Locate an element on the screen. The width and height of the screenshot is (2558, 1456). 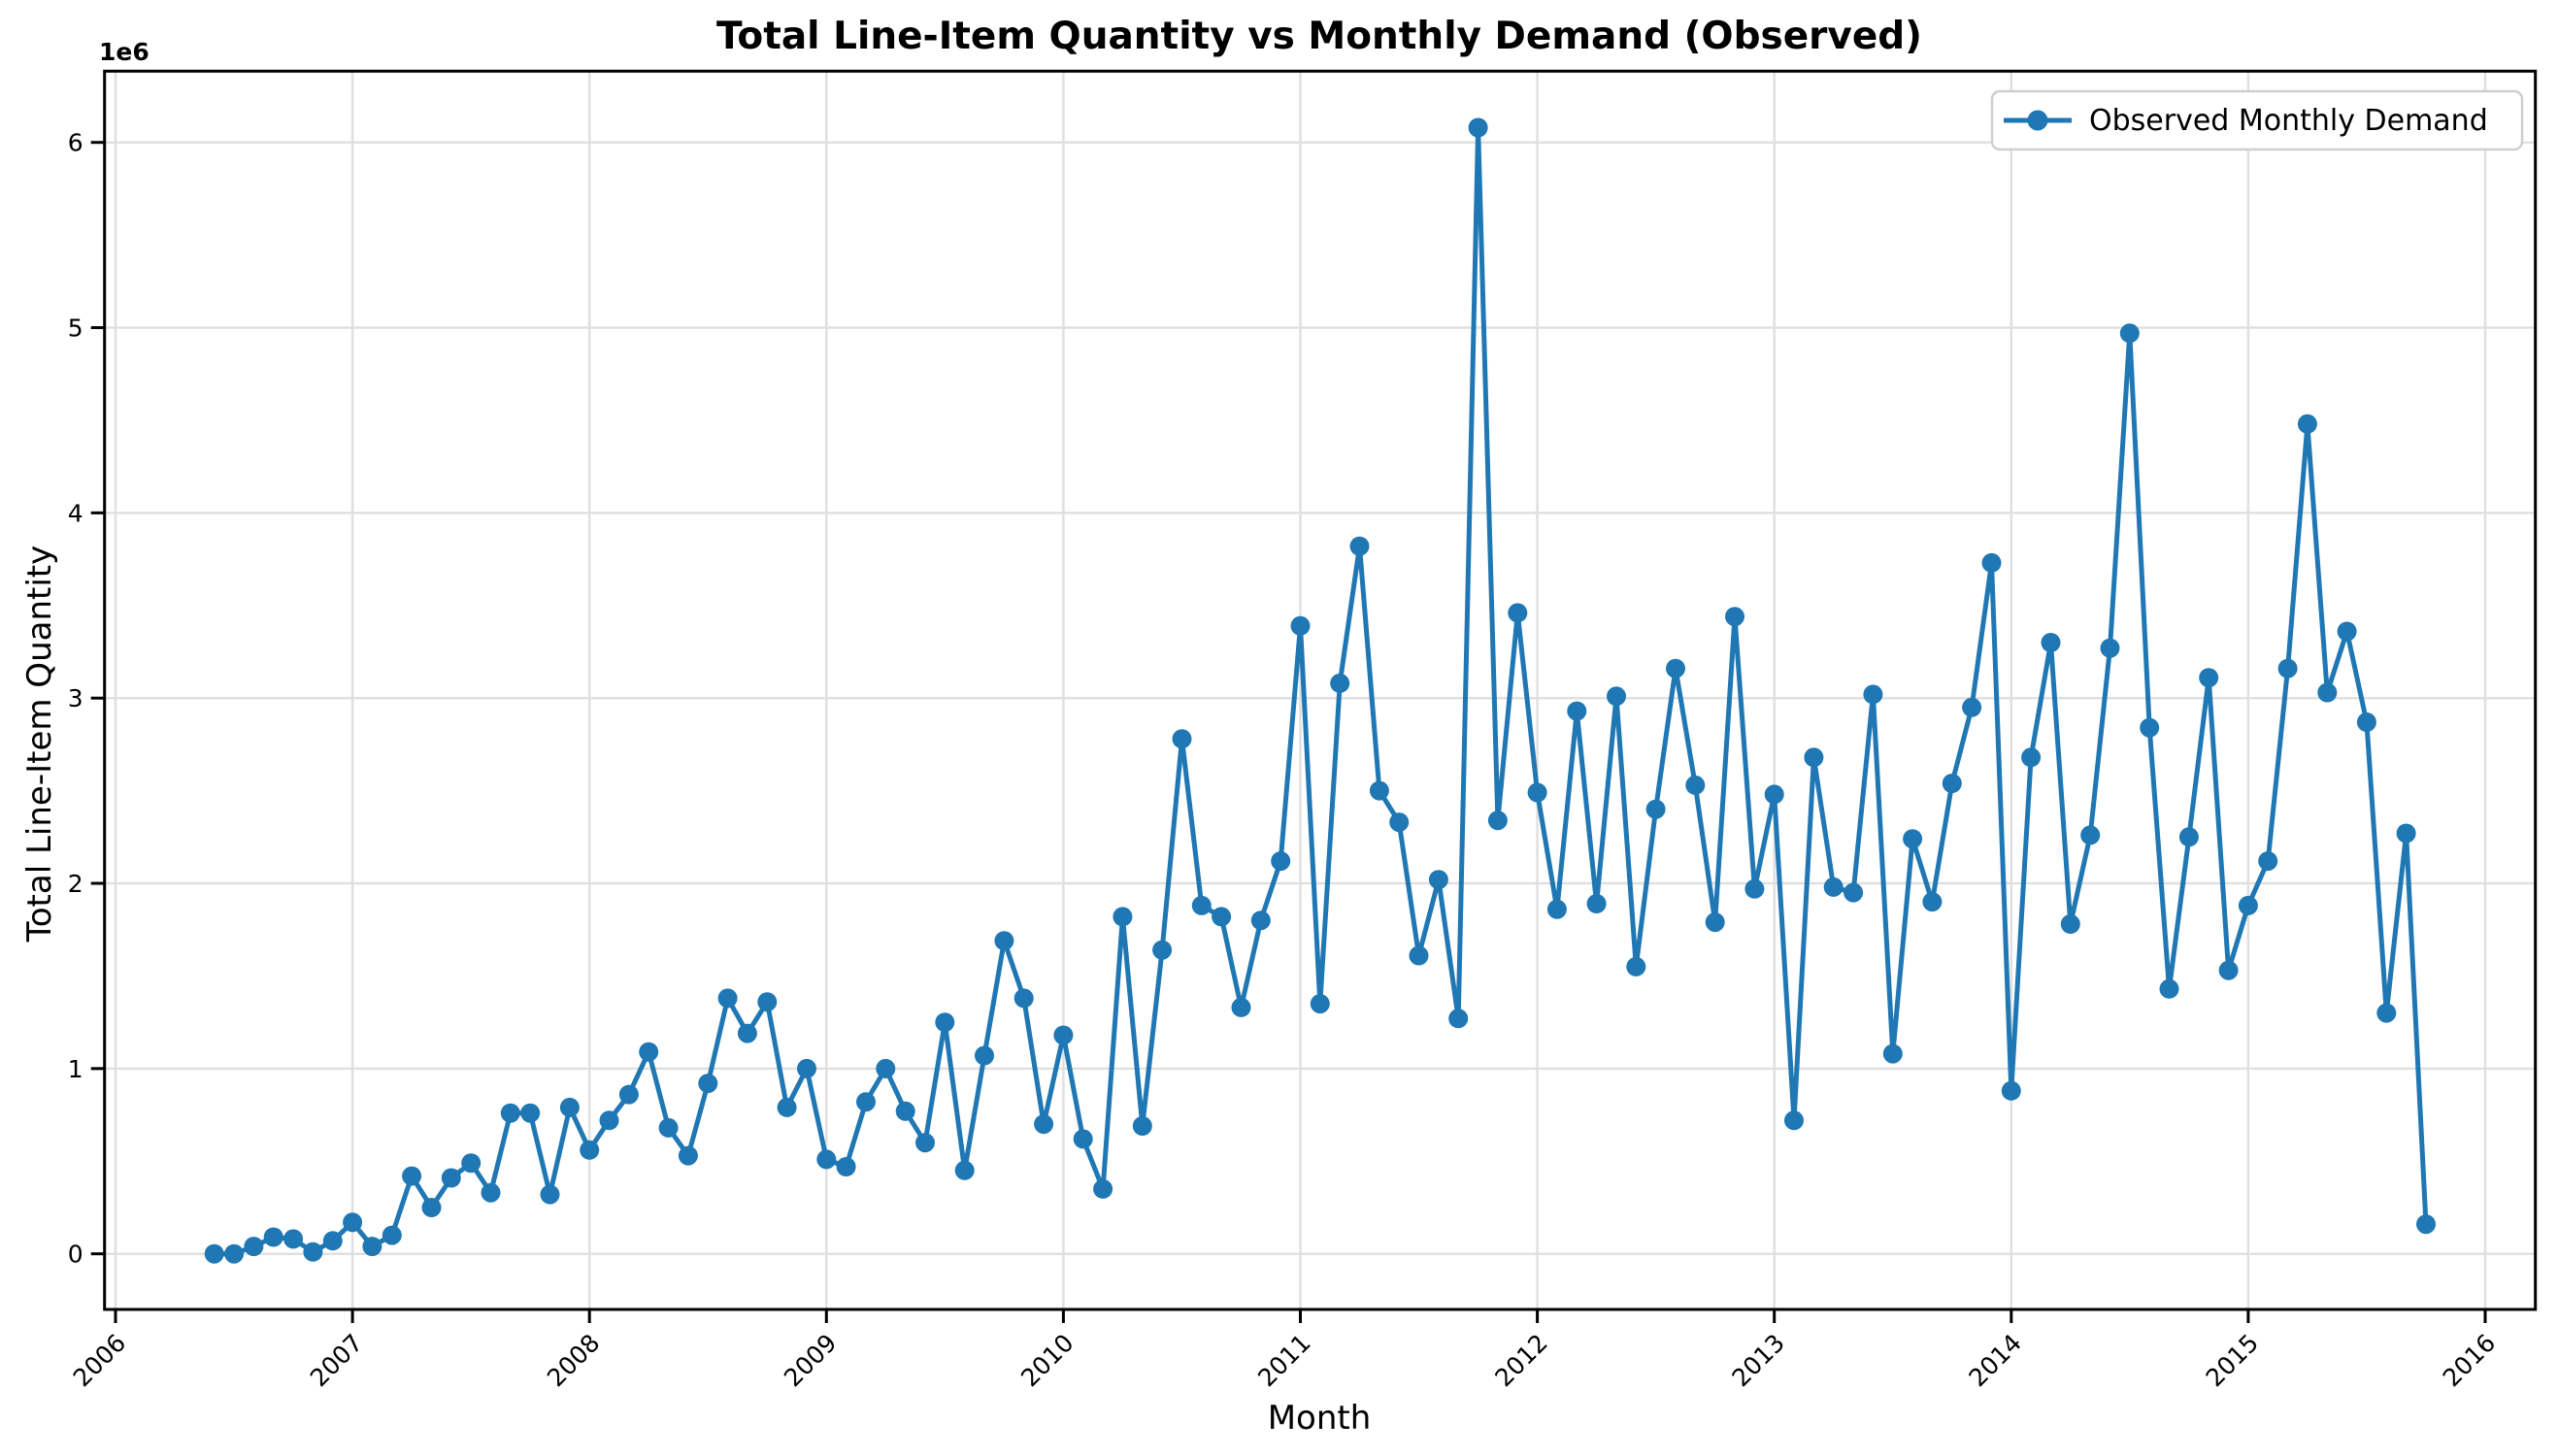
y-tick-label: 0 is located at coordinates (76, 1255).